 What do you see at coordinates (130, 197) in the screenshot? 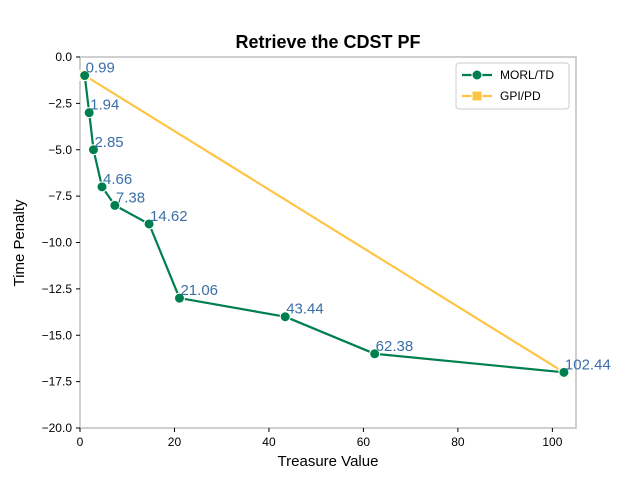
I see `data-label: 7.38` at bounding box center [130, 197].